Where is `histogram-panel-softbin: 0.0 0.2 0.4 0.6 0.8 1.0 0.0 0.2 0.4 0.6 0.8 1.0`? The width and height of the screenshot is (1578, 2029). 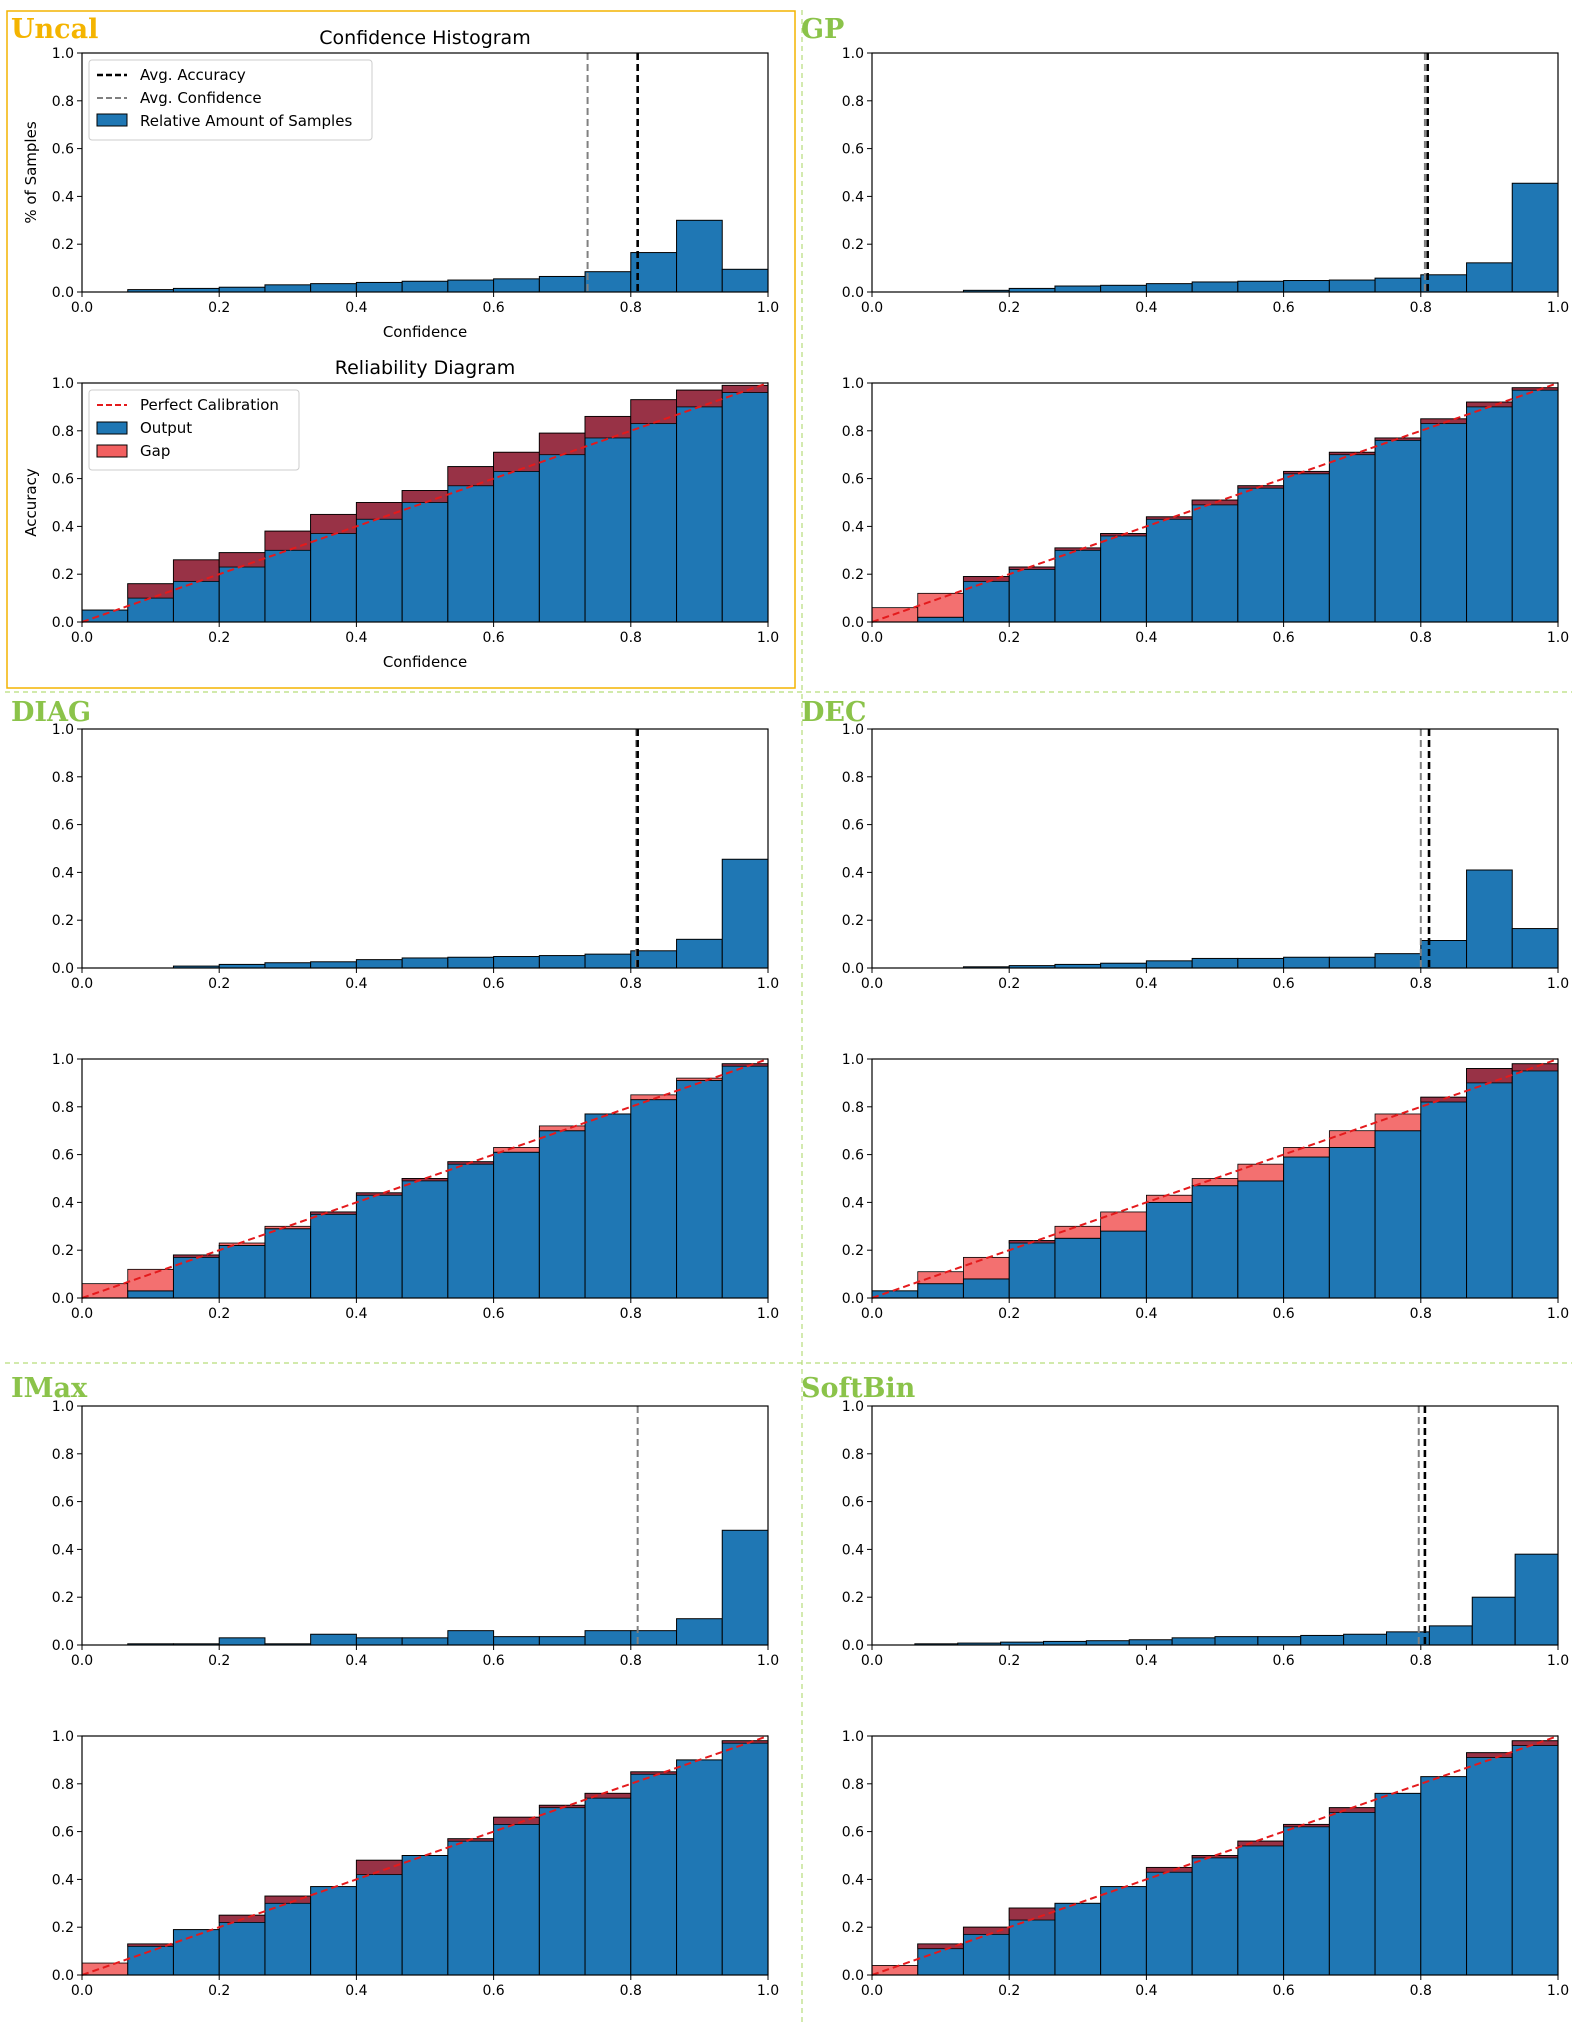 histogram-panel-softbin: 0.0 0.2 0.4 0.6 0.8 1.0 0.0 0.2 0.4 0.6 0.8 1.0 is located at coordinates (1205, 1534).